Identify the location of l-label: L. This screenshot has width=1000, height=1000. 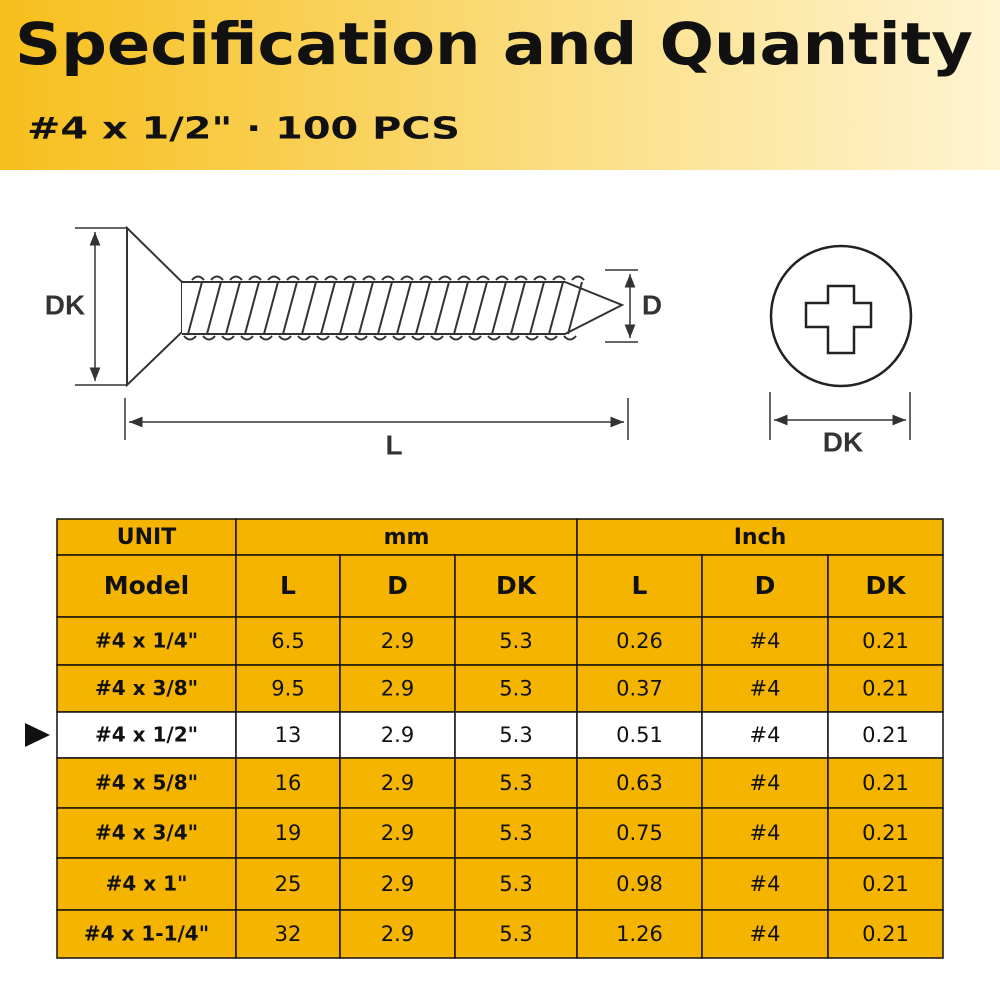
(393, 444).